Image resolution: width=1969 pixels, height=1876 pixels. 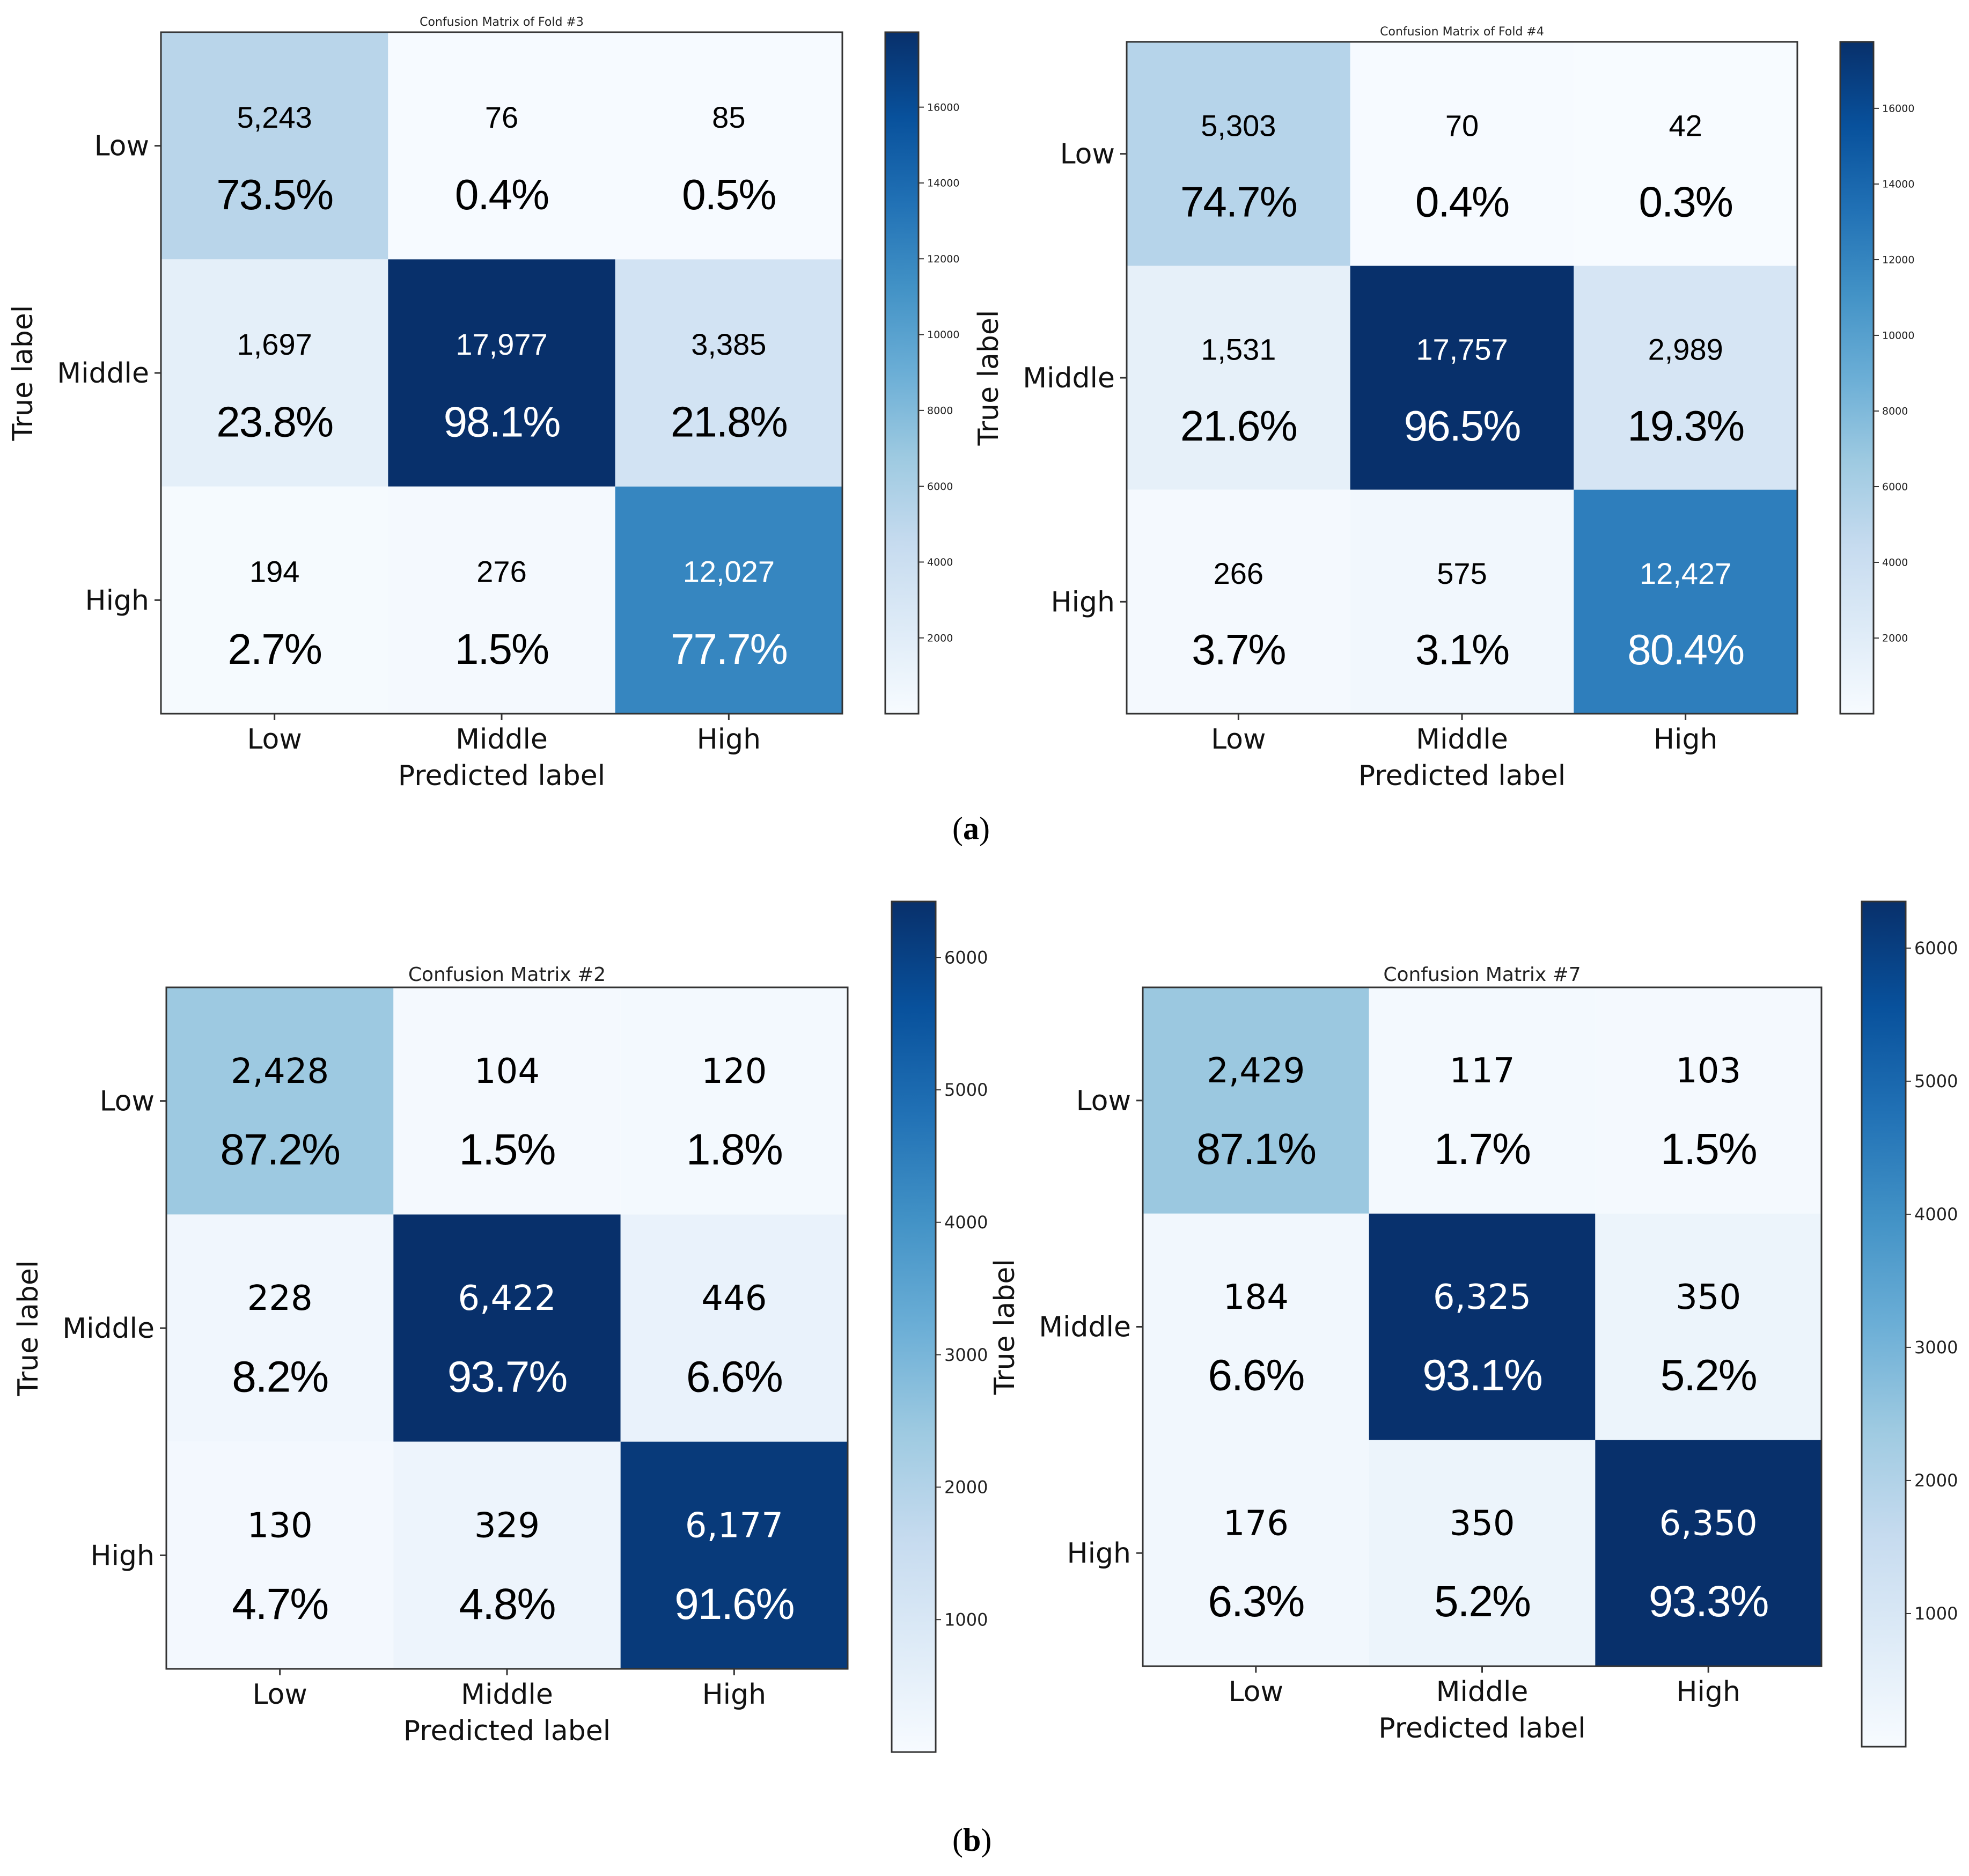 What do you see at coordinates (501, 649) in the screenshot?
I see `cell-percent-label: 1.5%` at bounding box center [501, 649].